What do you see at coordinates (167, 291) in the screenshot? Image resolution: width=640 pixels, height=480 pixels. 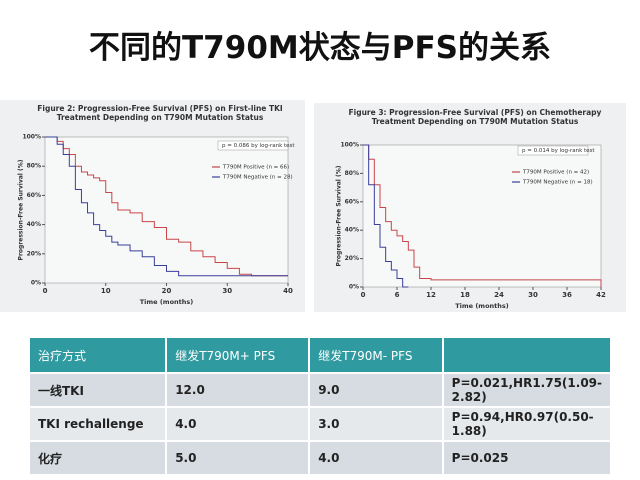 I see `x-tick-label: 20` at bounding box center [167, 291].